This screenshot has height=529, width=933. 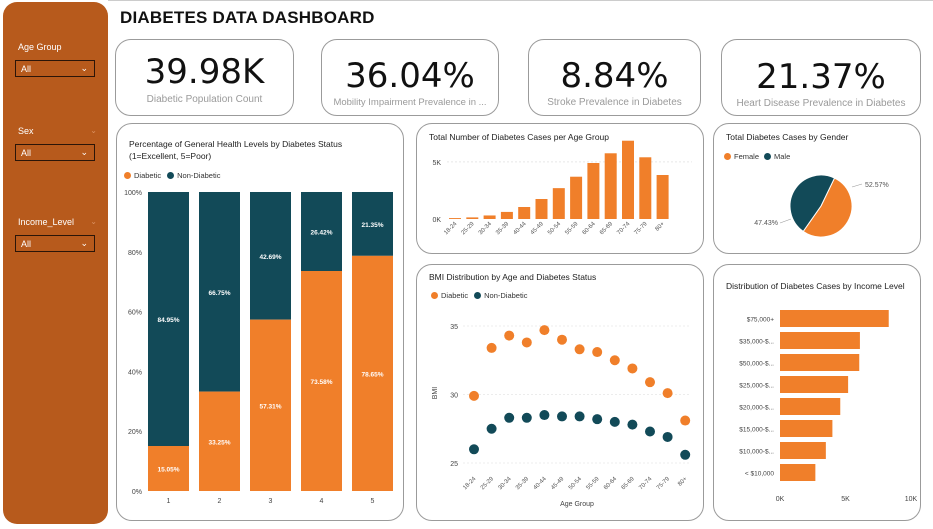 What do you see at coordinates (576, 484) in the screenshot?
I see `x-tick-label: 50-54` at bounding box center [576, 484].